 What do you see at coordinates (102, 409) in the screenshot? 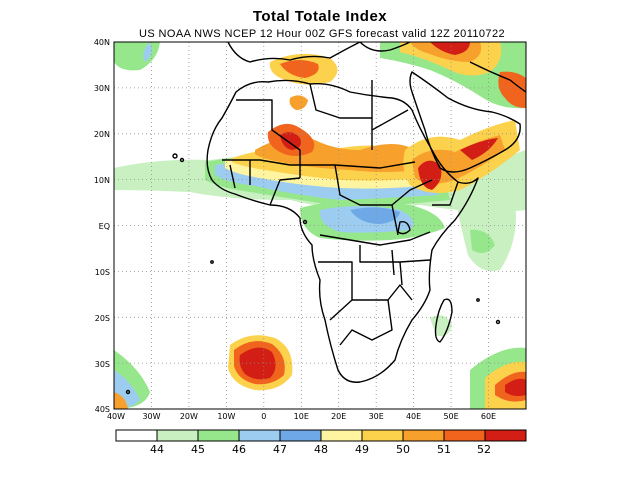
I see `lat-label: 40S` at bounding box center [102, 409].